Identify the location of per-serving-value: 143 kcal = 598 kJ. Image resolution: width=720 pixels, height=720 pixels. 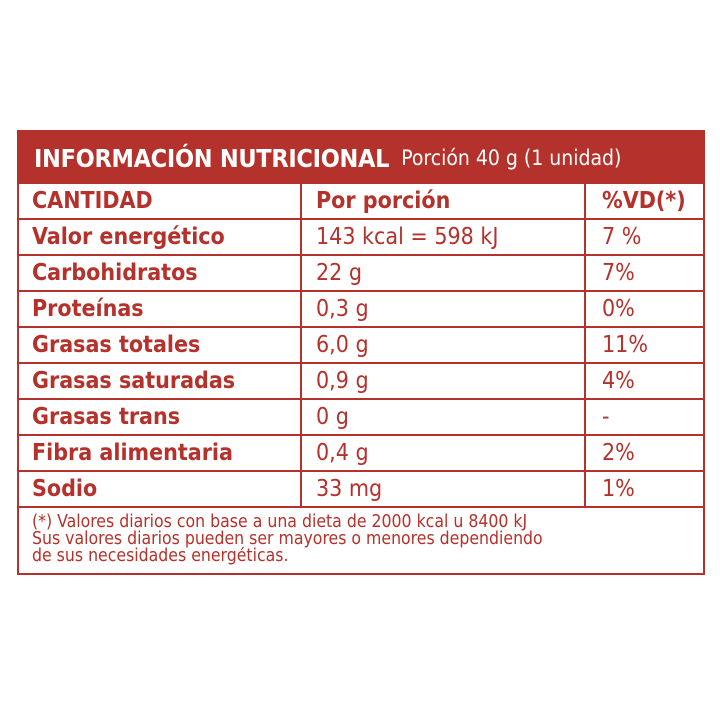
(444, 237).